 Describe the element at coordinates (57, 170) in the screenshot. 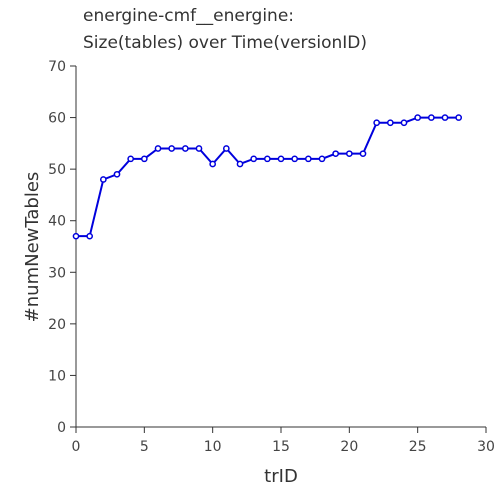

I see `y-tick-label: 50` at that location.